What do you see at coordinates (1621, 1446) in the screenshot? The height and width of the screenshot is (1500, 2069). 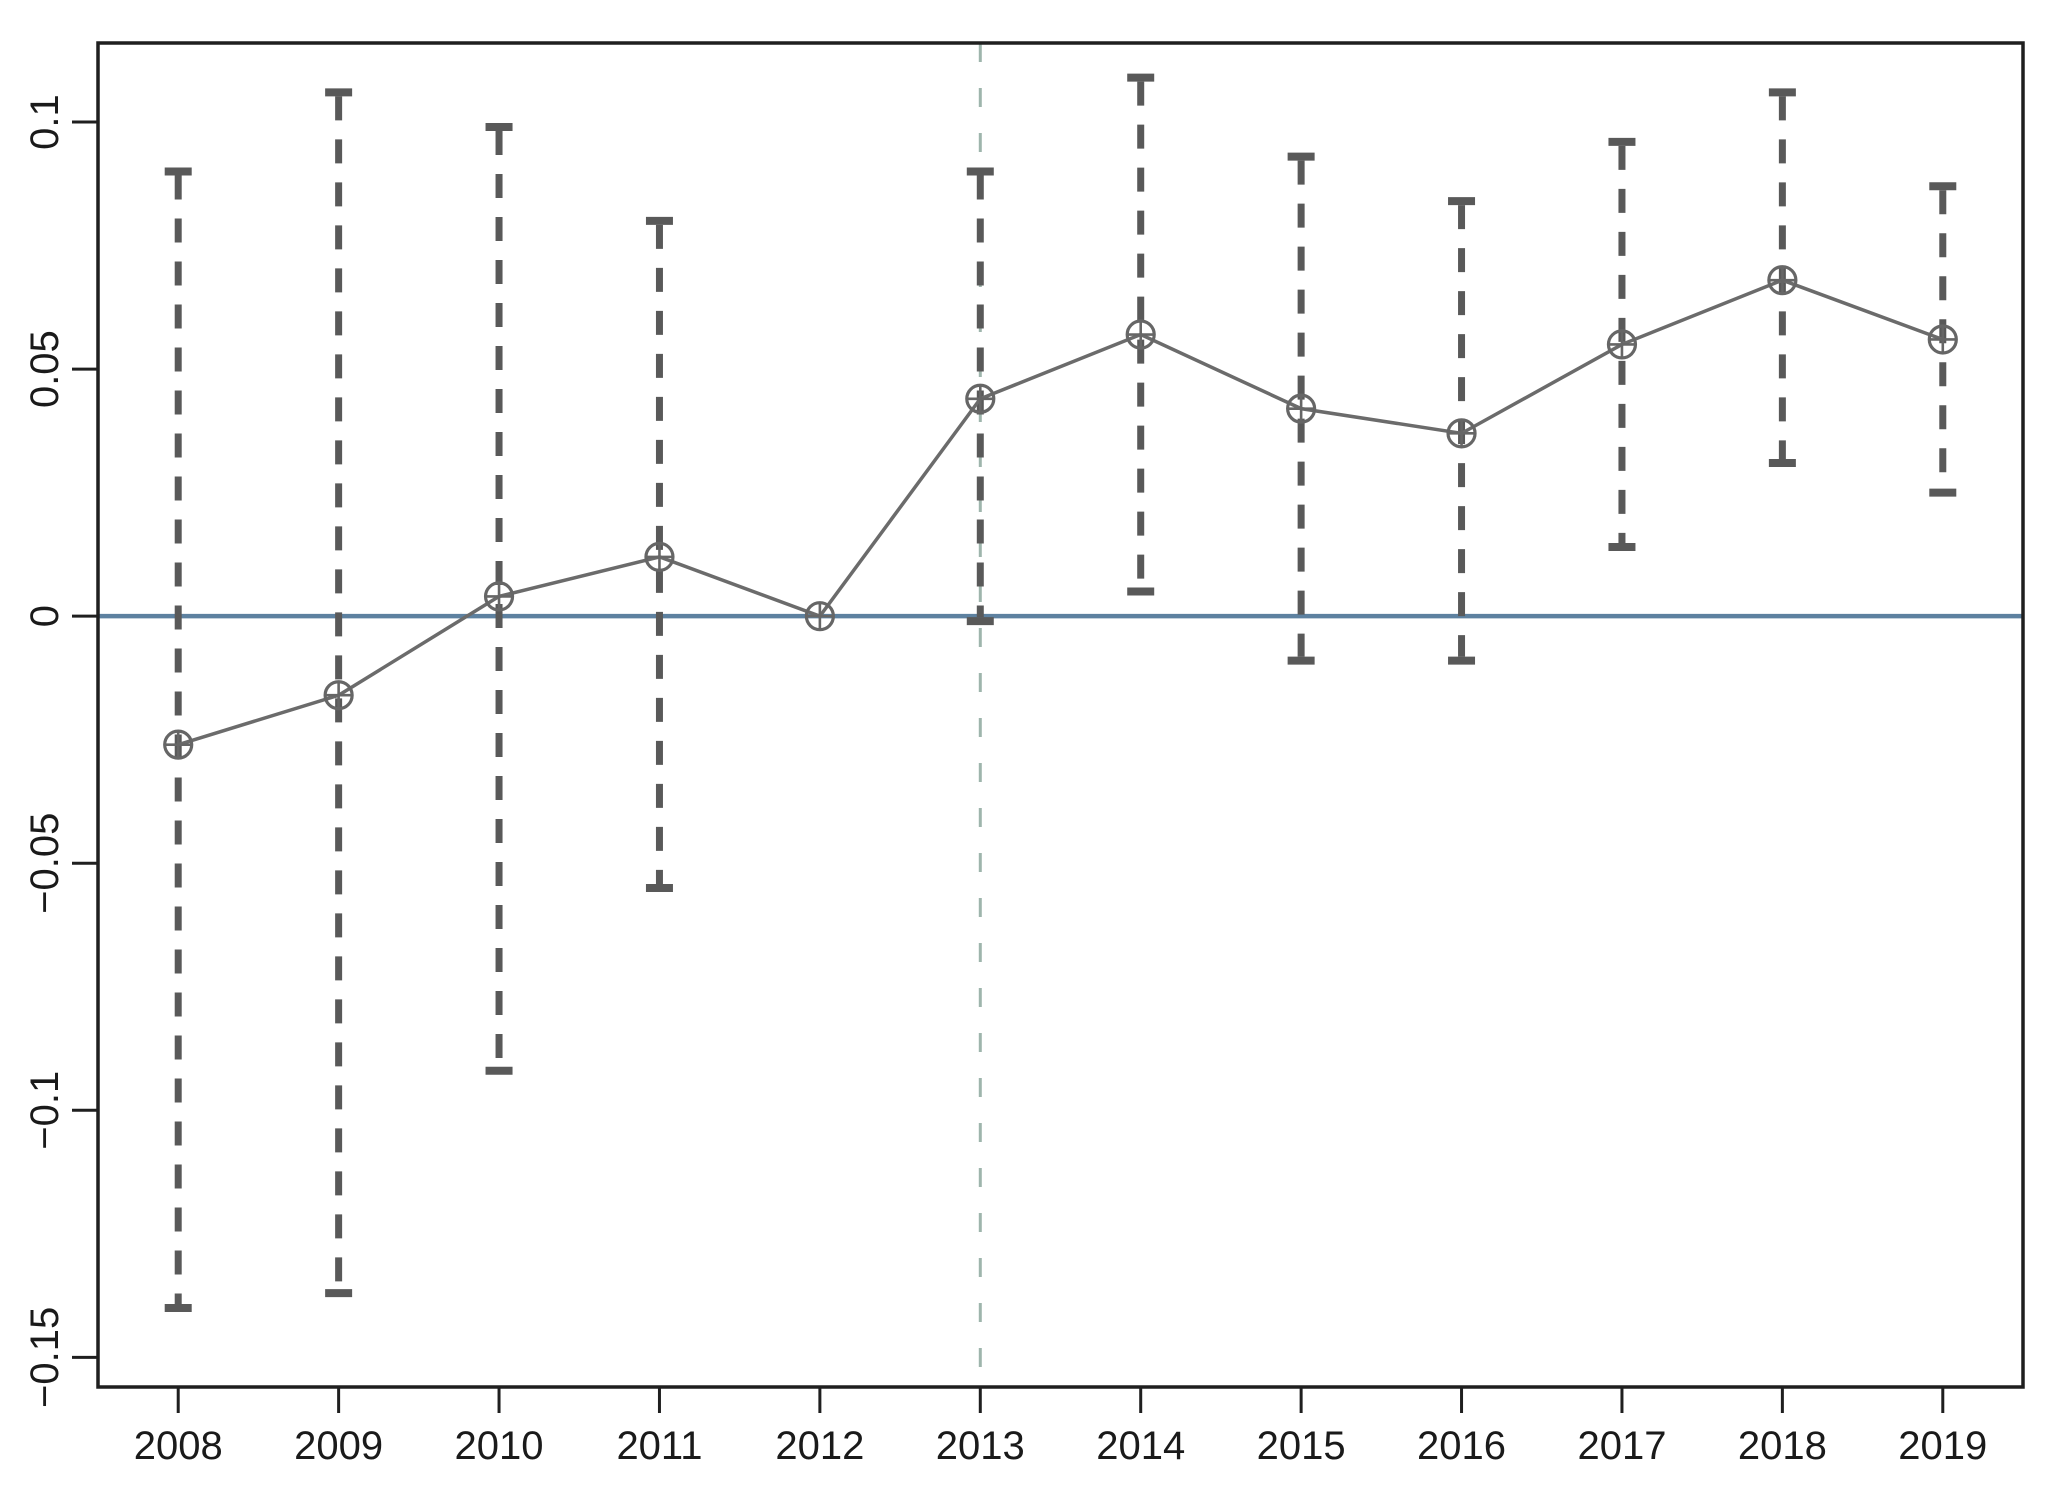 I see `x-tick-label-2017: 2017` at bounding box center [1621, 1446].